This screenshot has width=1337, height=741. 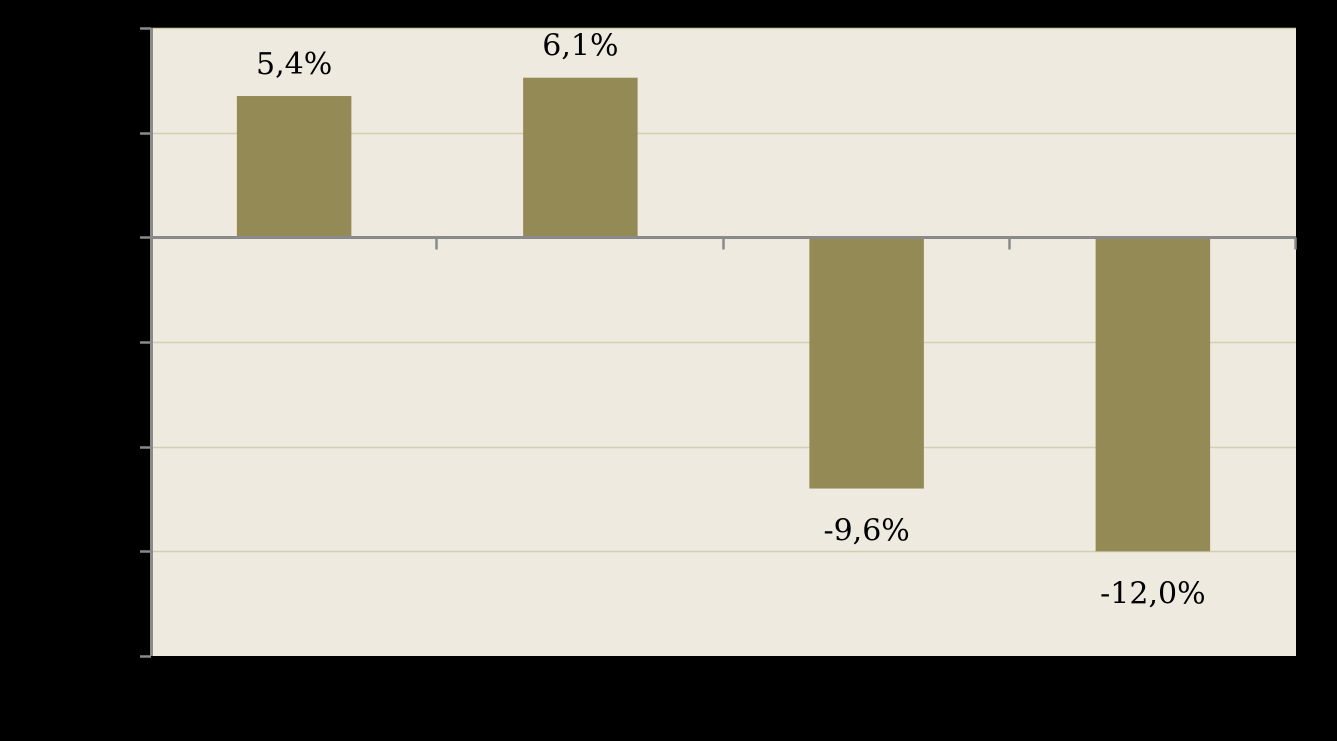 What do you see at coordinates (580, 46) in the screenshot?
I see `data-label-1: 6,1%` at bounding box center [580, 46].